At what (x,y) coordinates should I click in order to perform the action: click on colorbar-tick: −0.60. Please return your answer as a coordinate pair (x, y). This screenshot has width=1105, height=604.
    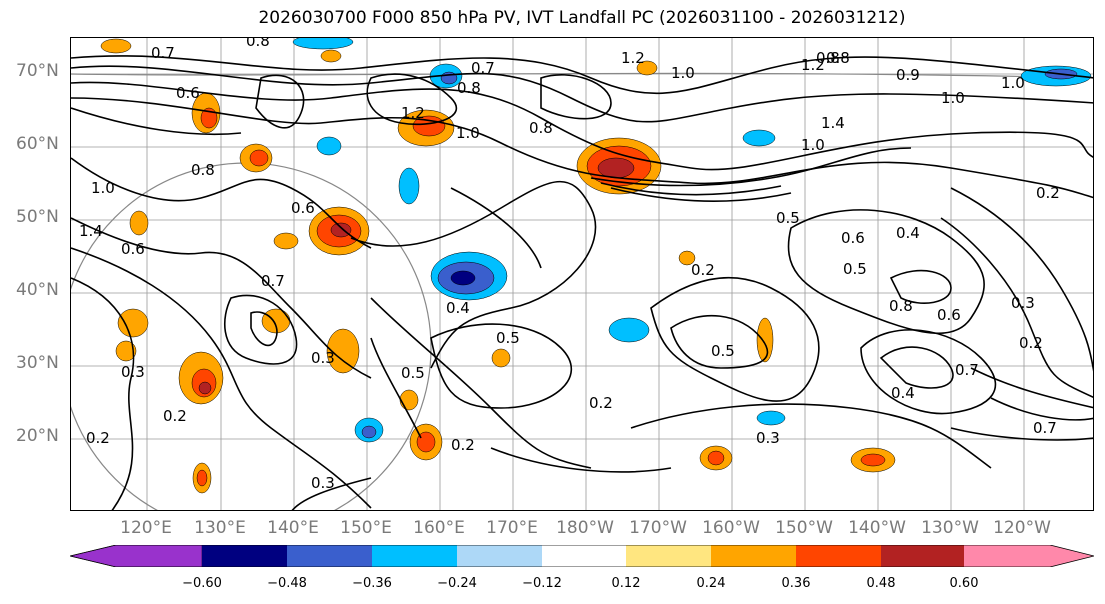
    Looking at the image, I should click on (202, 583).